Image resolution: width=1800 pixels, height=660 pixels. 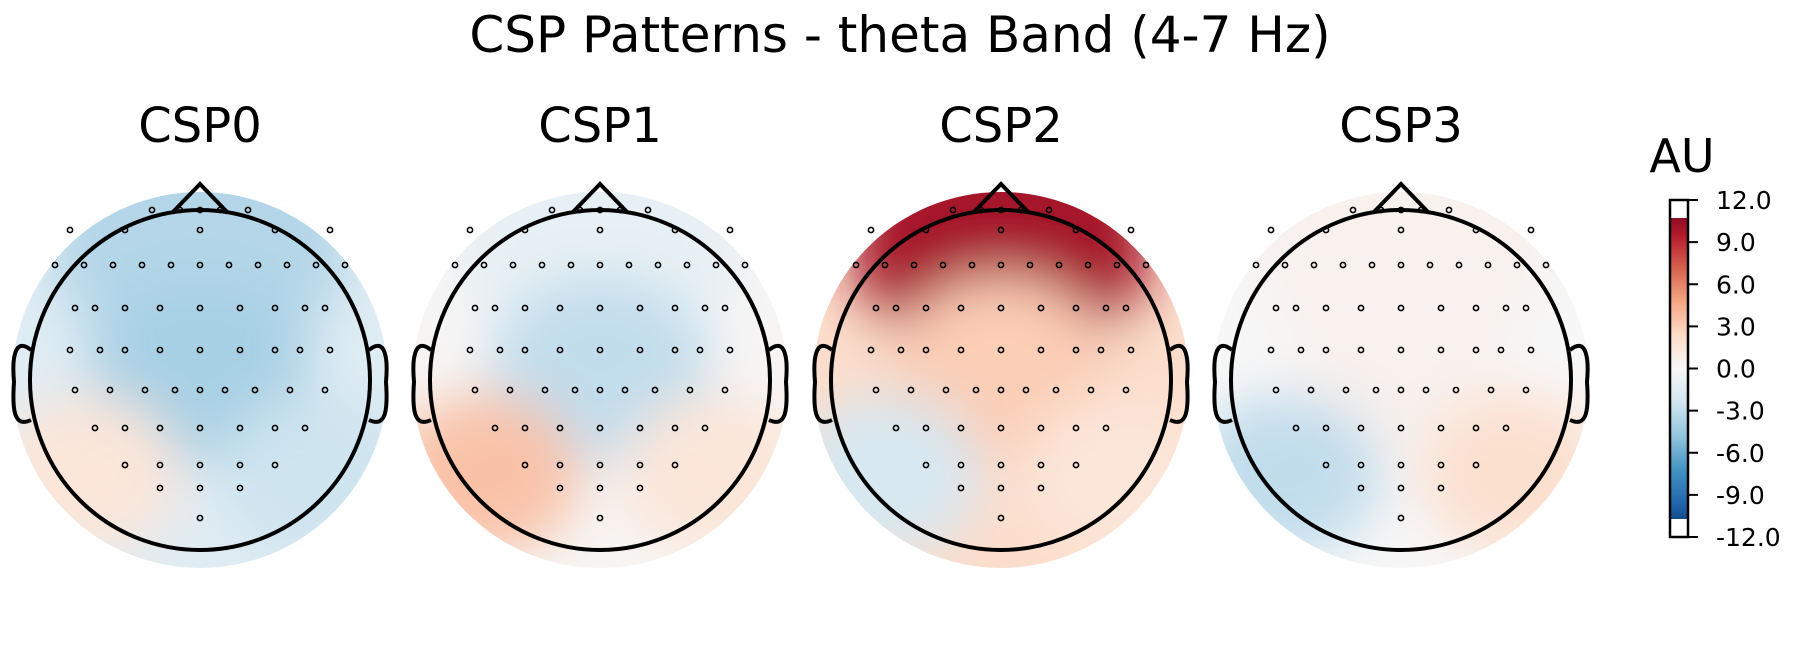 I want to click on colorbar-tick-label: 3.0, so click(x=1736, y=326).